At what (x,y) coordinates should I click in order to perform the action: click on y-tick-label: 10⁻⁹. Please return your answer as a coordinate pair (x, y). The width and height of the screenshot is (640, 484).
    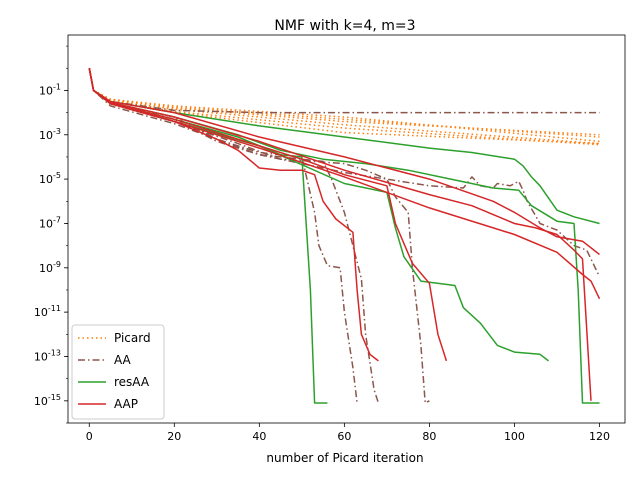
    Looking at the image, I should click on (50, 267).